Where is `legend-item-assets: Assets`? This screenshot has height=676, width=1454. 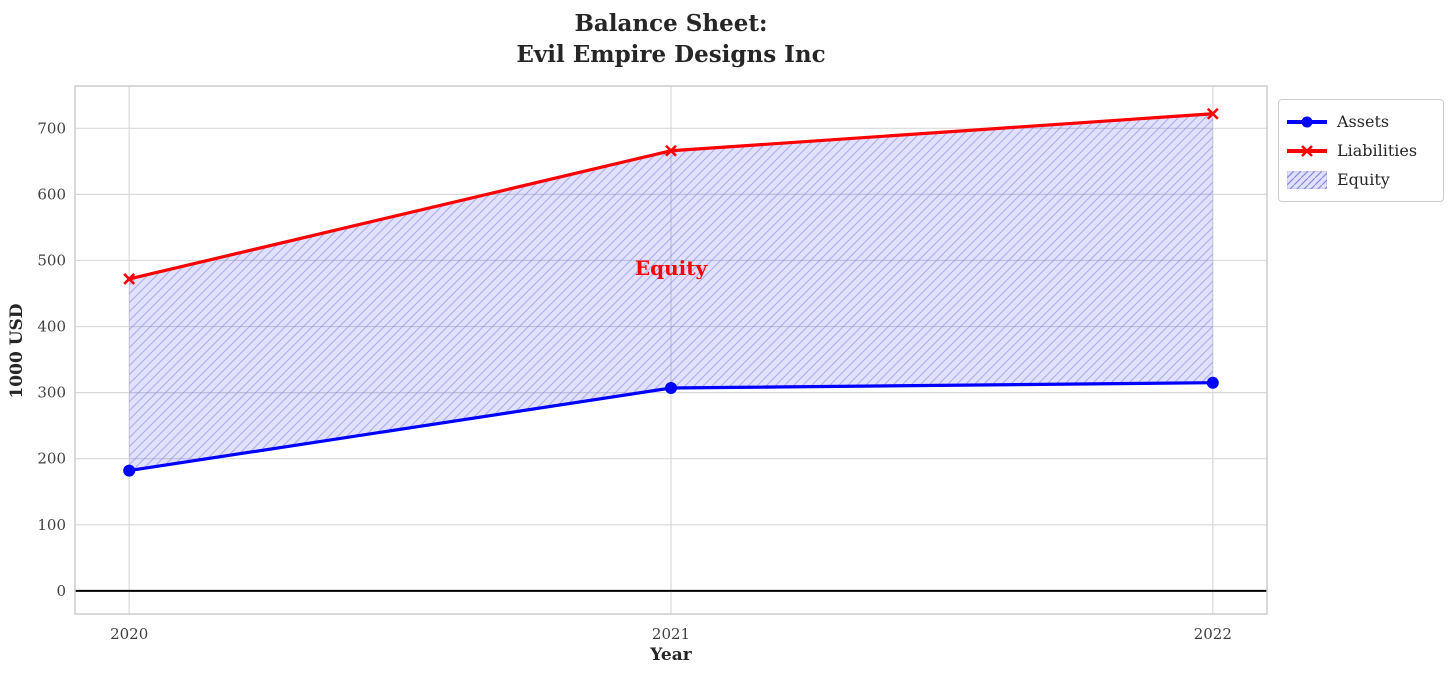 legend-item-assets: Assets is located at coordinates (1360, 121).